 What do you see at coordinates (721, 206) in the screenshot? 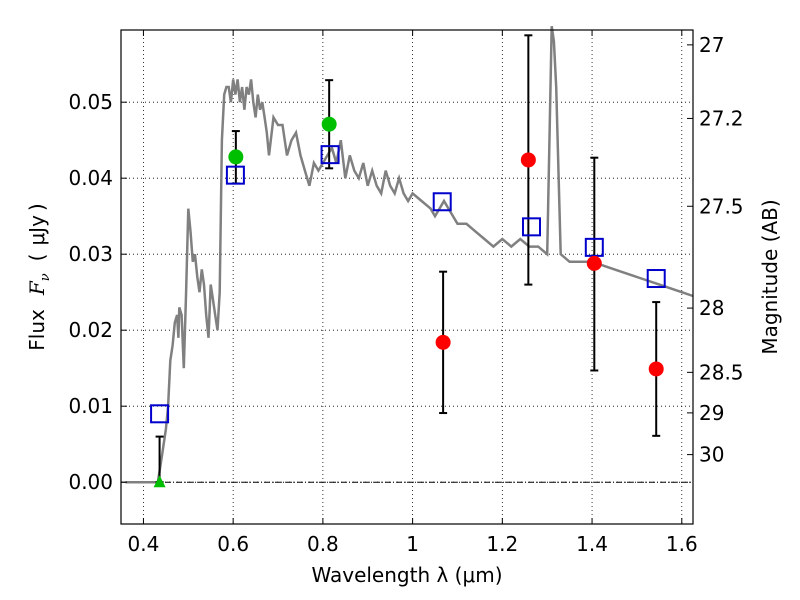
I see `right-tick-label: 27.5` at bounding box center [721, 206].